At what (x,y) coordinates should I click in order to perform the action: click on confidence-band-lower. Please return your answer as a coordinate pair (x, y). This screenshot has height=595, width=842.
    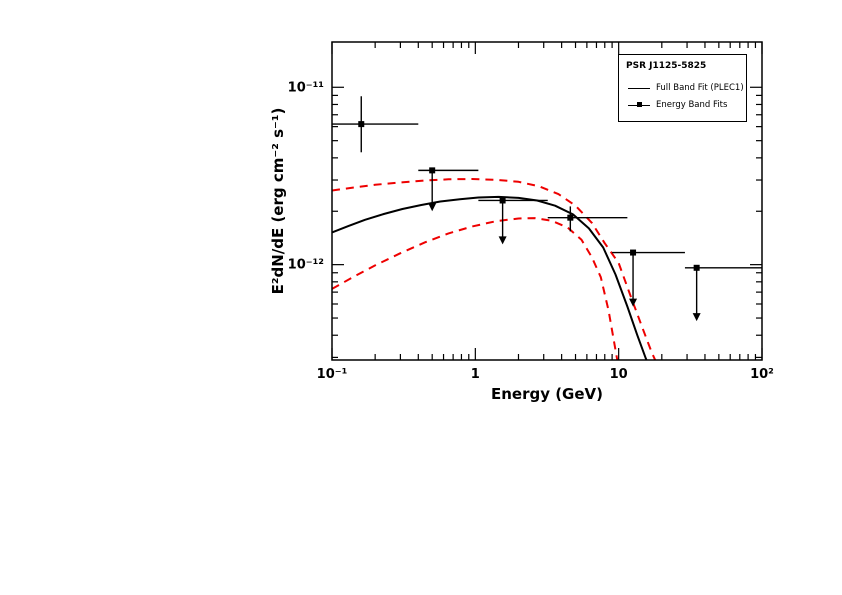
    Looking at the image, I should click on (475, 288).